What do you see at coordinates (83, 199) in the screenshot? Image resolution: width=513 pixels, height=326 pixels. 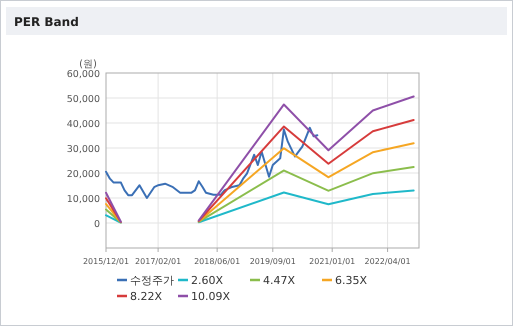 I see `y-tick-label: 10,000` at bounding box center [83, 199].